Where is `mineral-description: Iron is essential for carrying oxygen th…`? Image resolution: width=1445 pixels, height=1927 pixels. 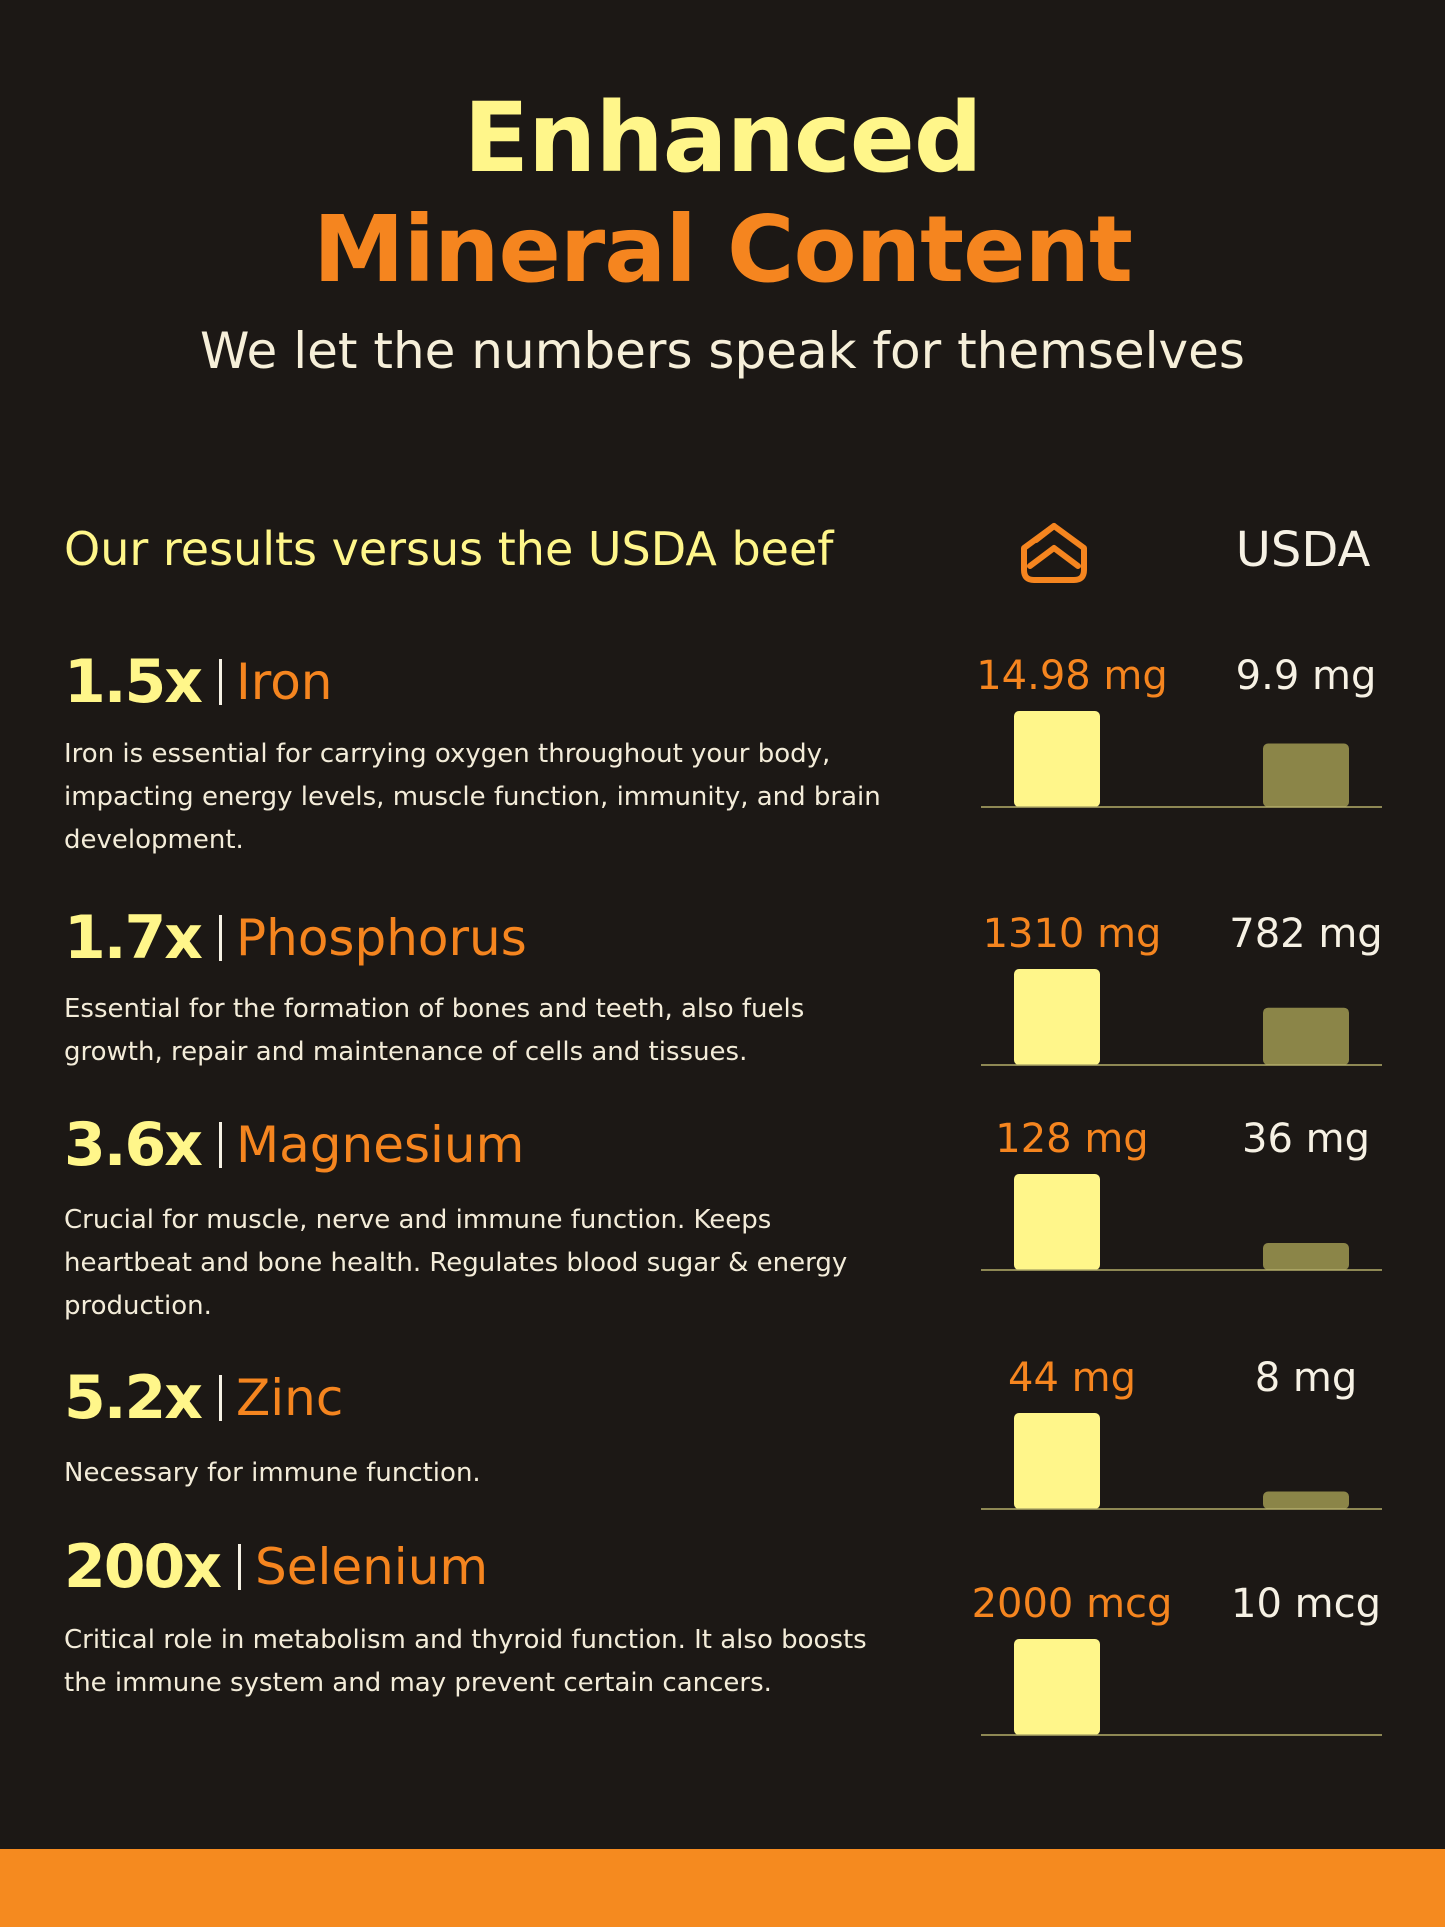 mineral-description: Iron is essential for carrying oxygen th… is located at coordinates (472, 797).